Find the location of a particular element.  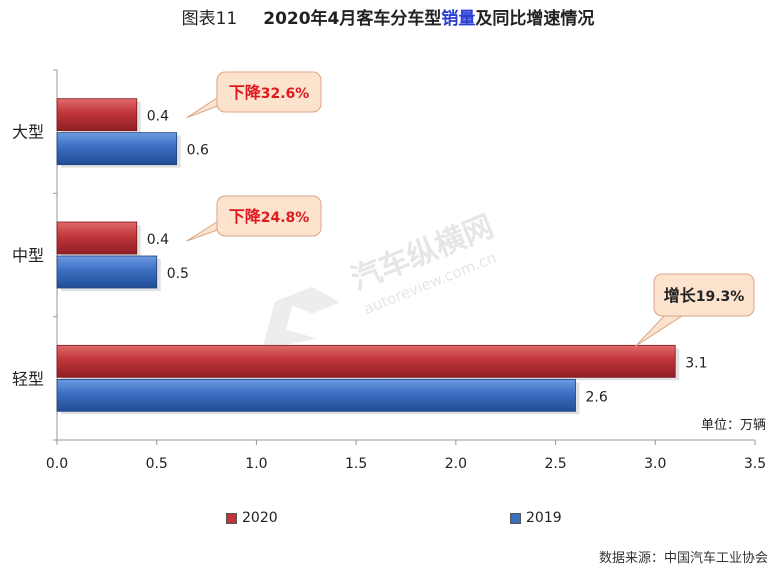

chart-title: 图表11 2020年4月客车分车型销量及同比增速情况 is located at coordinates (388, 16).